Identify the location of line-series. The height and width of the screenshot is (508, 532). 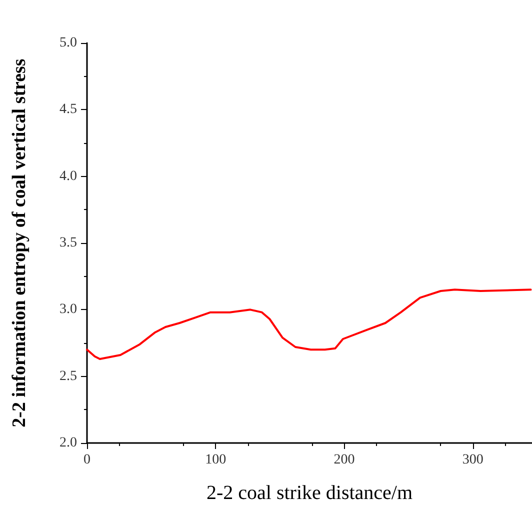
(309, 324).